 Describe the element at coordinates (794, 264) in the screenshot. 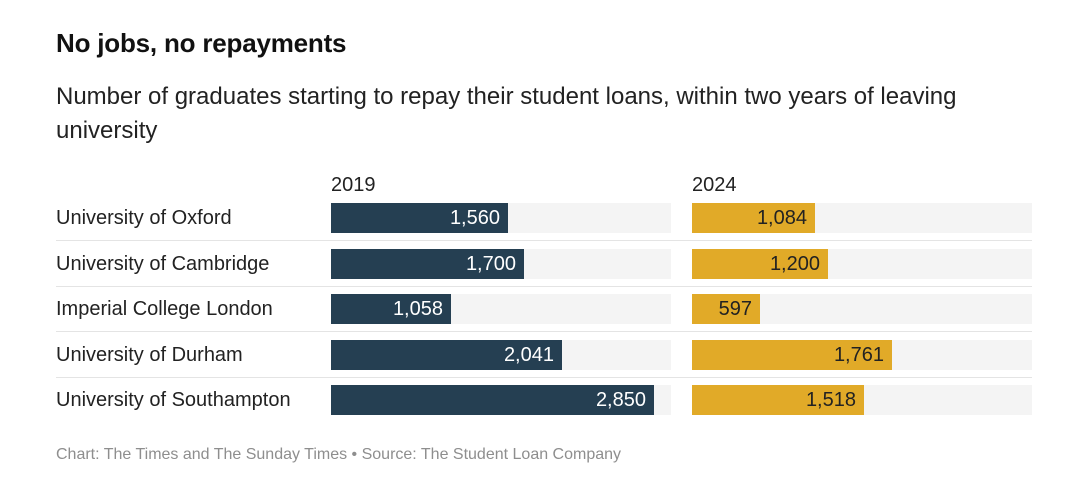

I see `data-label-2024: 1,200` at that location.